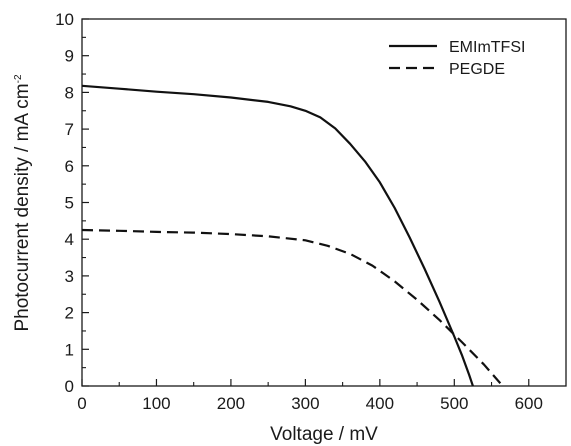 This screenshot has width=571, height=446. Describe the element at coordinates (69, 313) in the screenshot. I see `y-tick-label: 2` at that location.